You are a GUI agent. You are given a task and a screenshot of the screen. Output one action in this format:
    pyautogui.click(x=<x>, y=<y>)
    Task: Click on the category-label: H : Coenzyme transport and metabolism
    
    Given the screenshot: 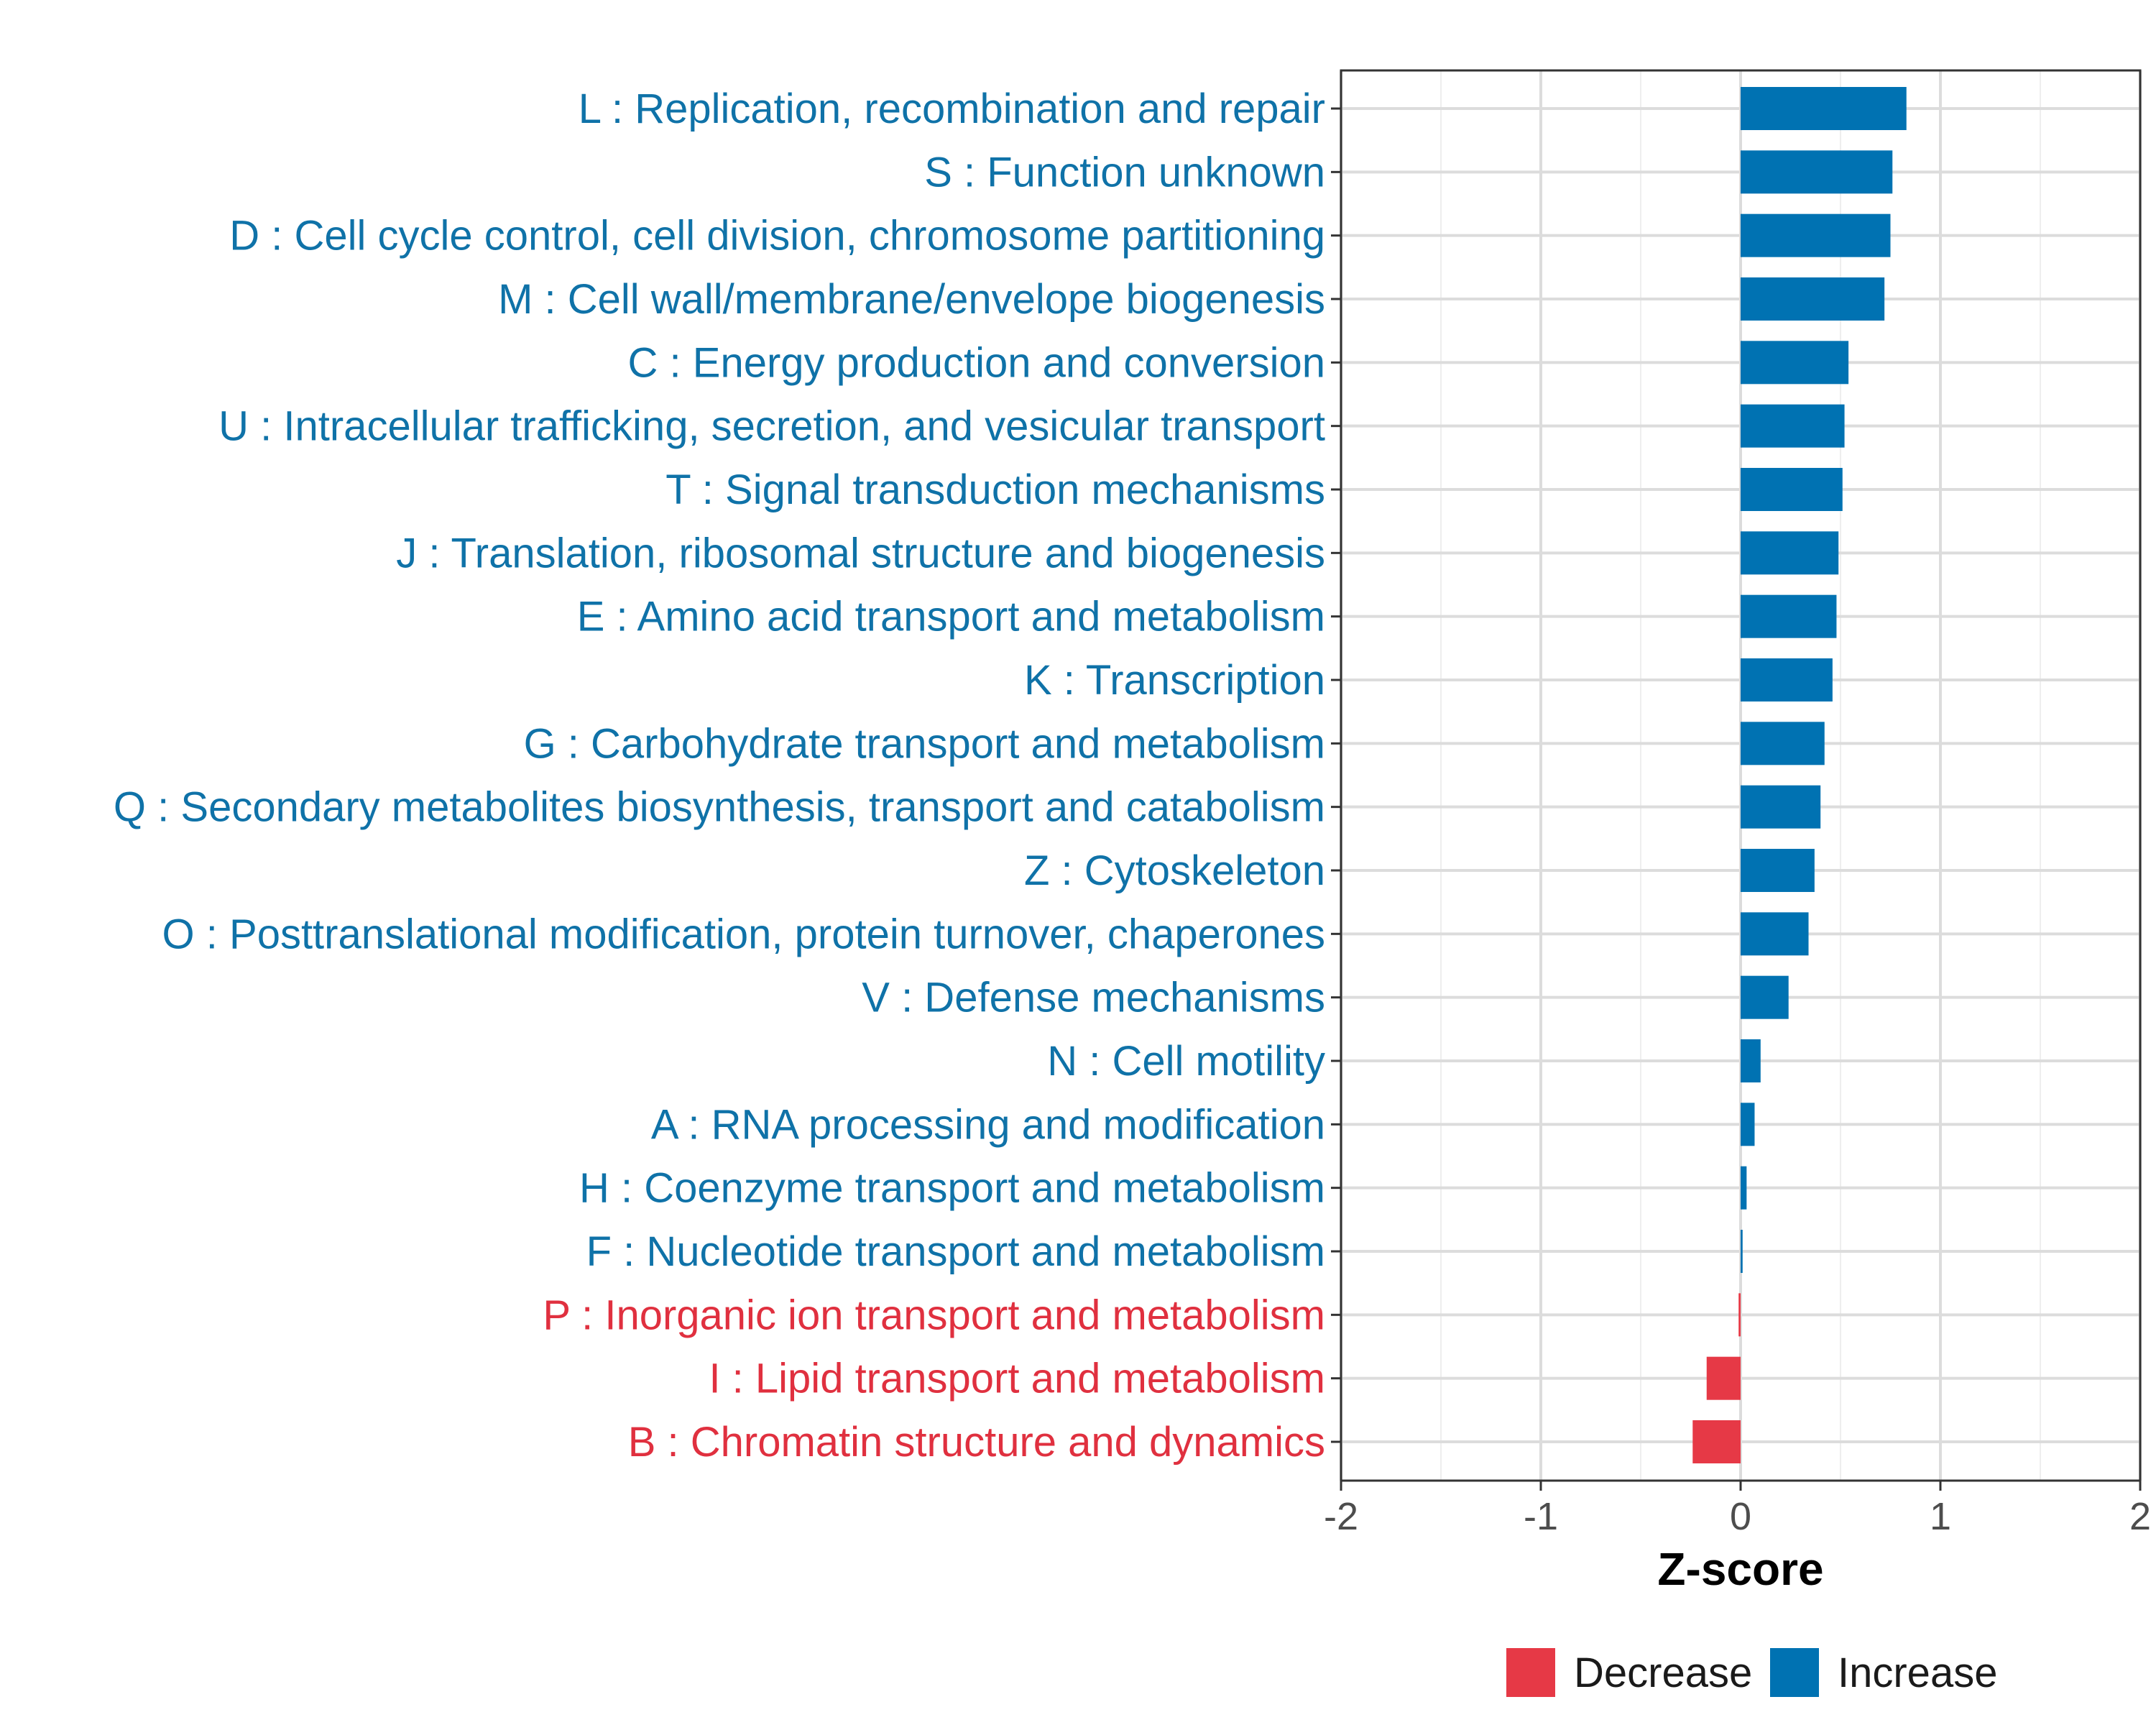 What is the action you would take?
    pyautogui.click(x=952, y=1188)
    